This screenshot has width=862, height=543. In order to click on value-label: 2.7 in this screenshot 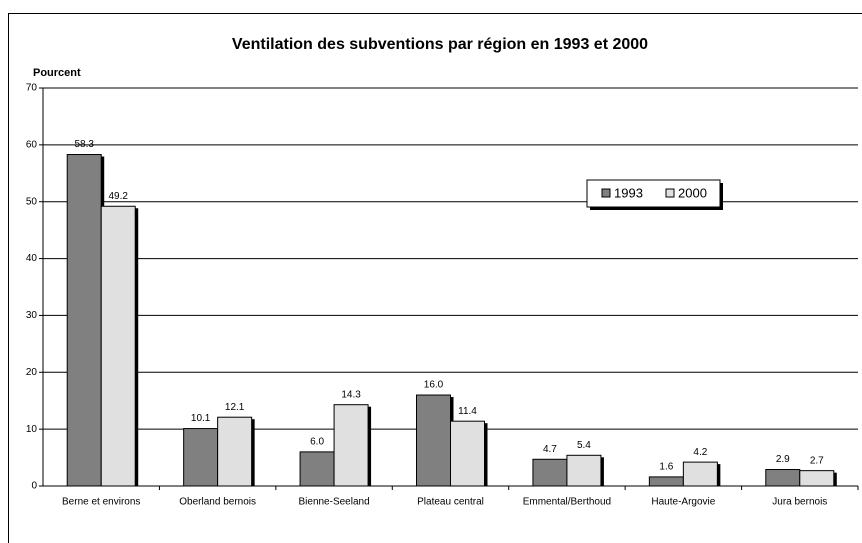, I will do `click(817, 460)`.